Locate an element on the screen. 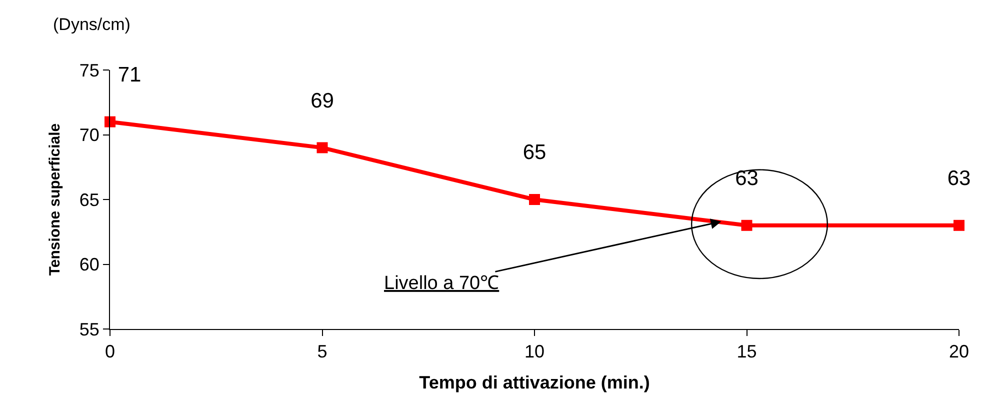 This screenshot has height=401, width=984. x-tick-label: 10 is located at coordinates (534, 352).